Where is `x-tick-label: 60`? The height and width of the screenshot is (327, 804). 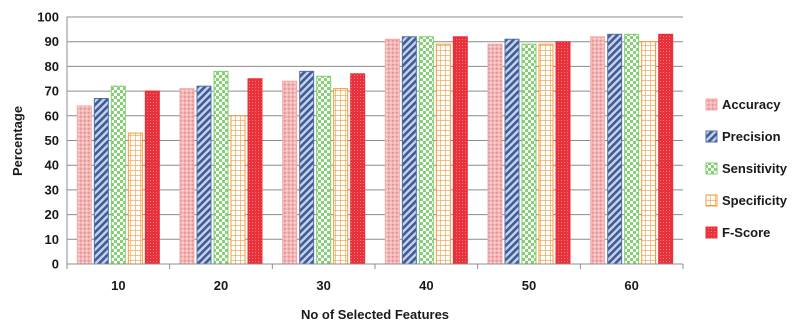
x-tick-label: 60 is located at coordinates (631, 285).